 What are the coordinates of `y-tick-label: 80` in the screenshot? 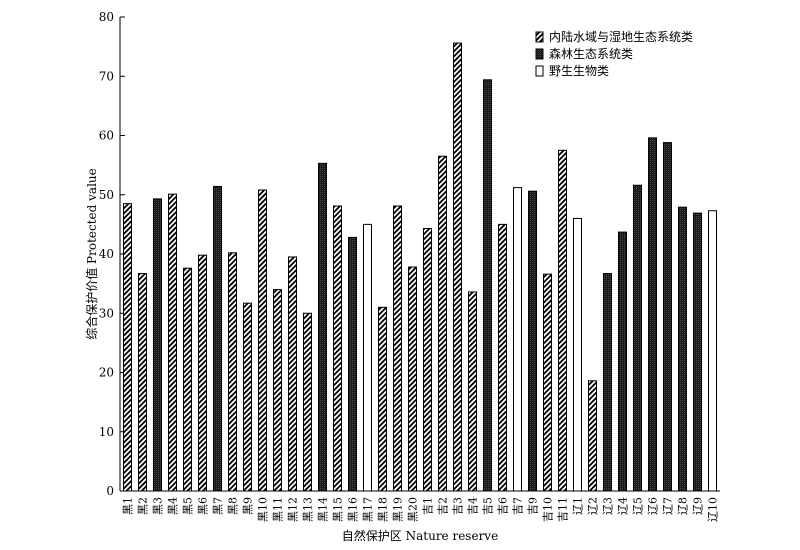 It's located at (106, 17).